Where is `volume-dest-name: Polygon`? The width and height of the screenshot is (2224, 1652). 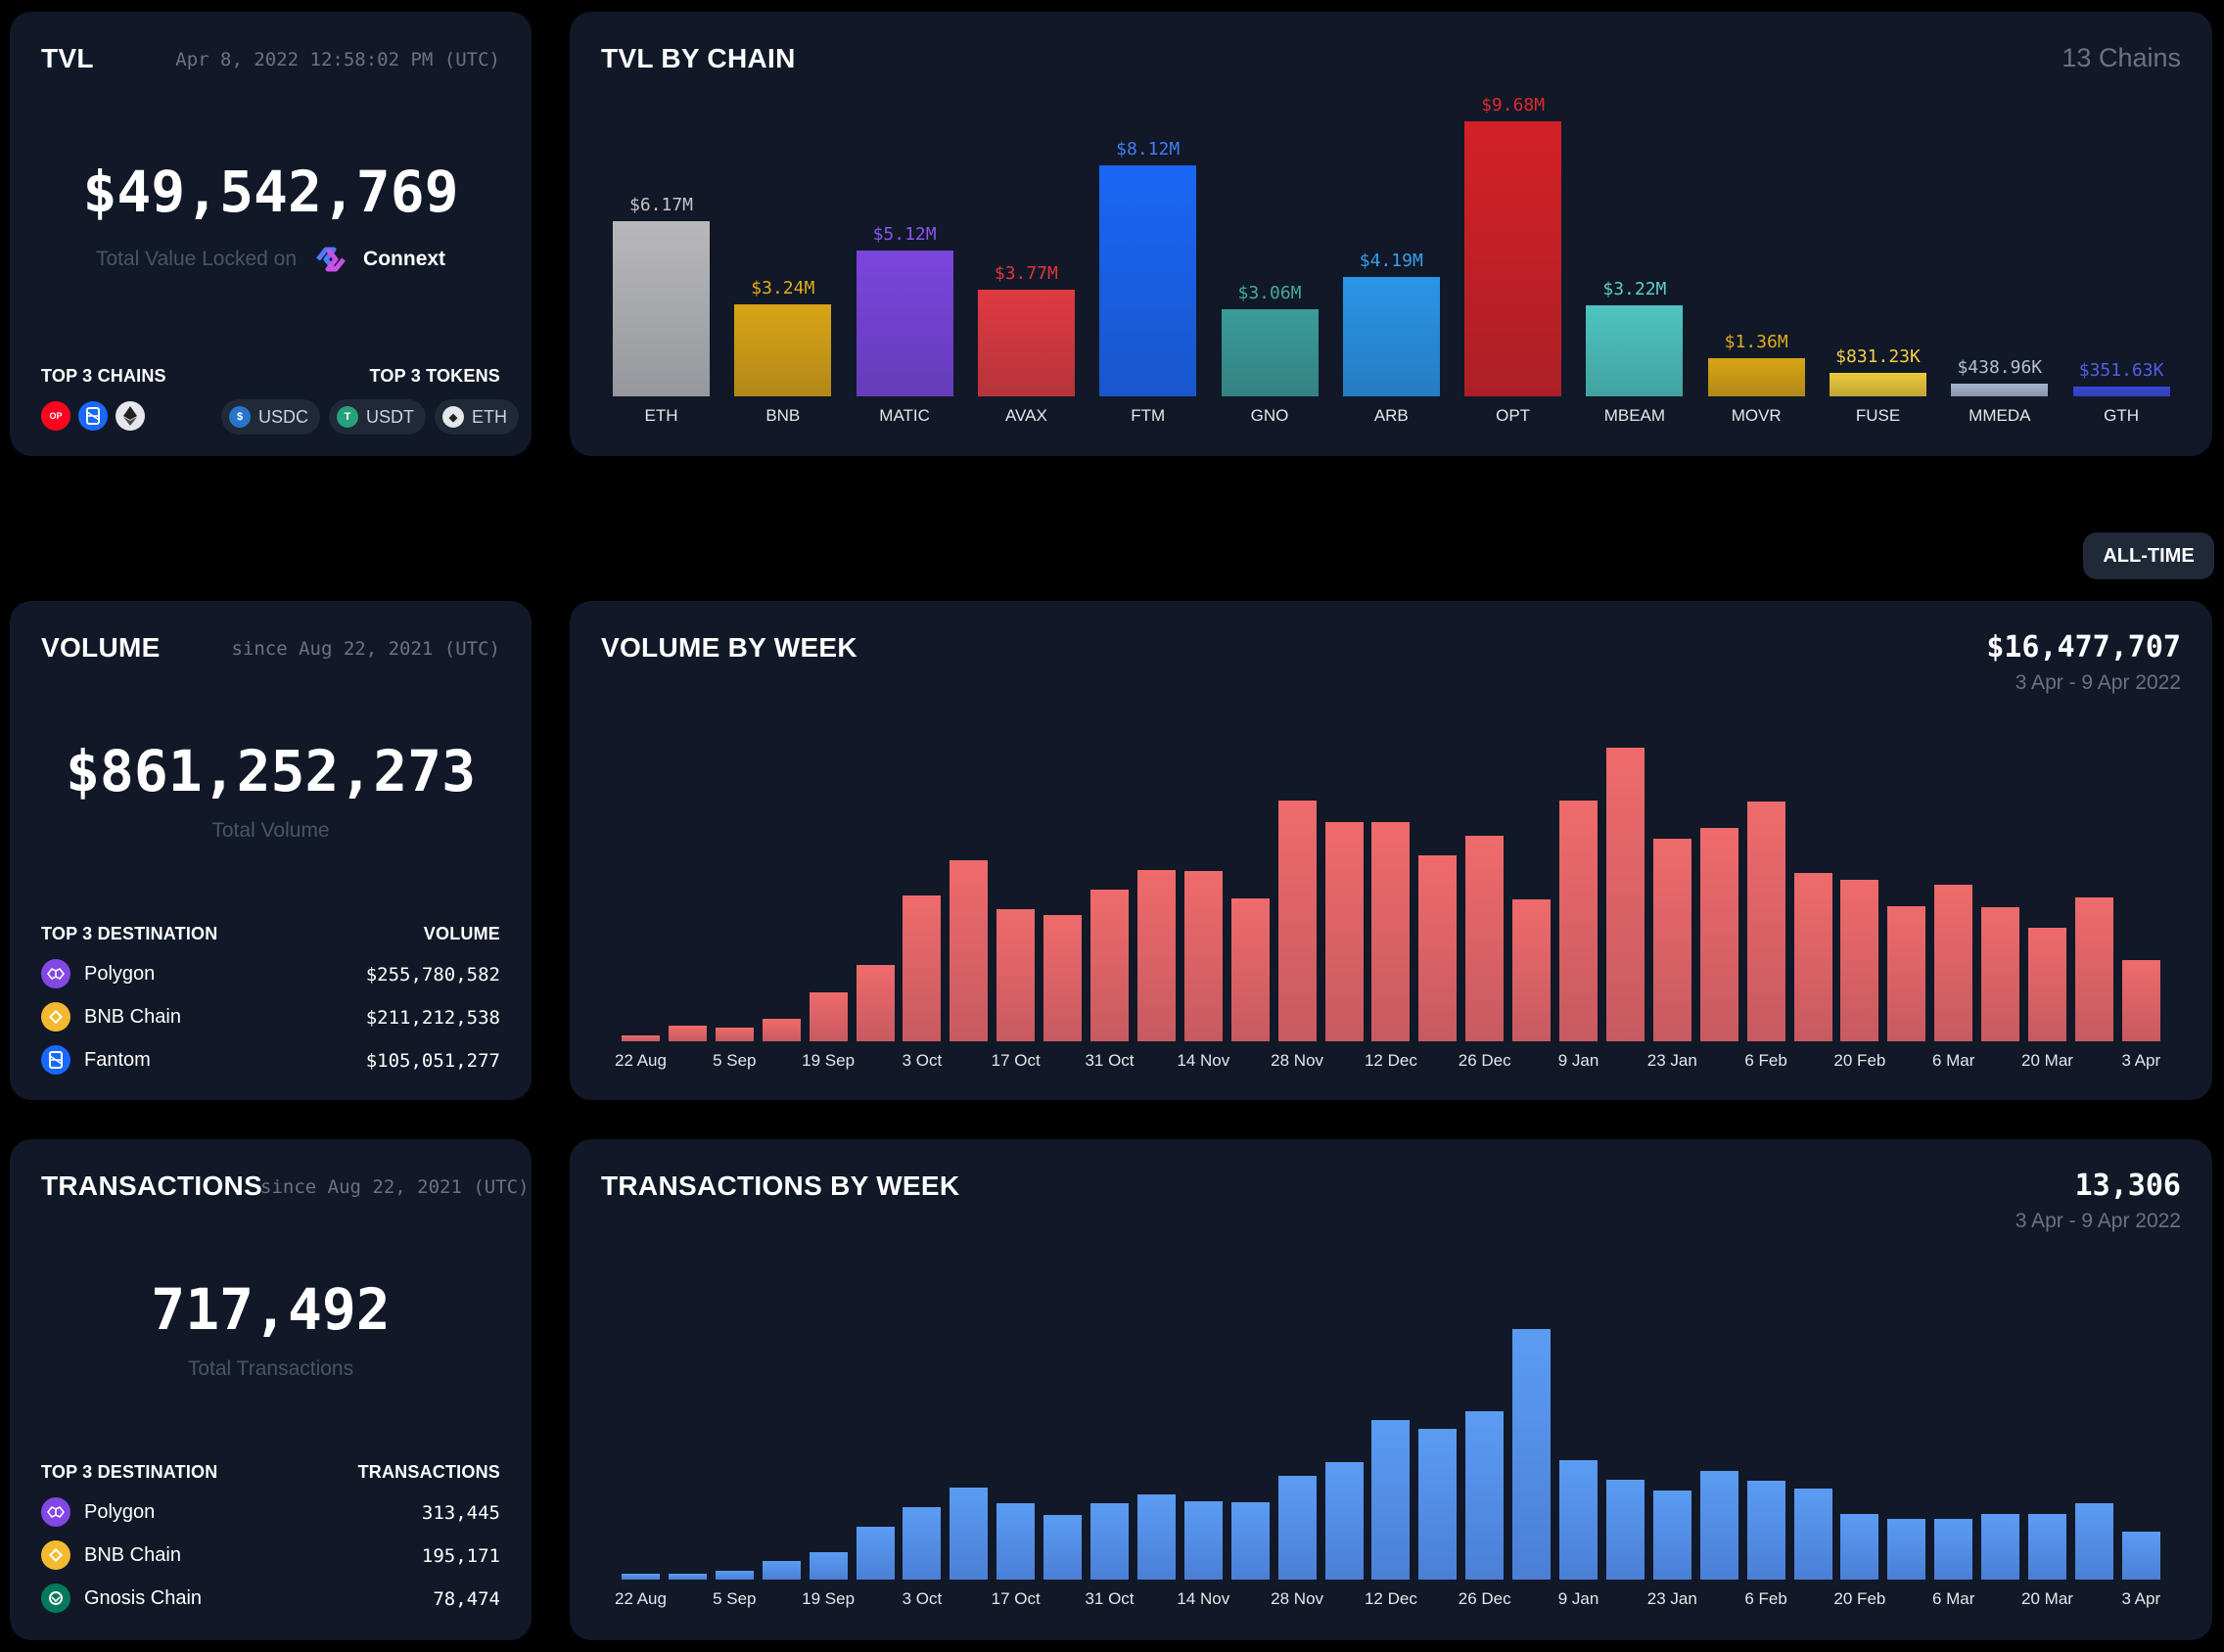 volume-dest-name: Polygon is located at coordinates (120, 974).